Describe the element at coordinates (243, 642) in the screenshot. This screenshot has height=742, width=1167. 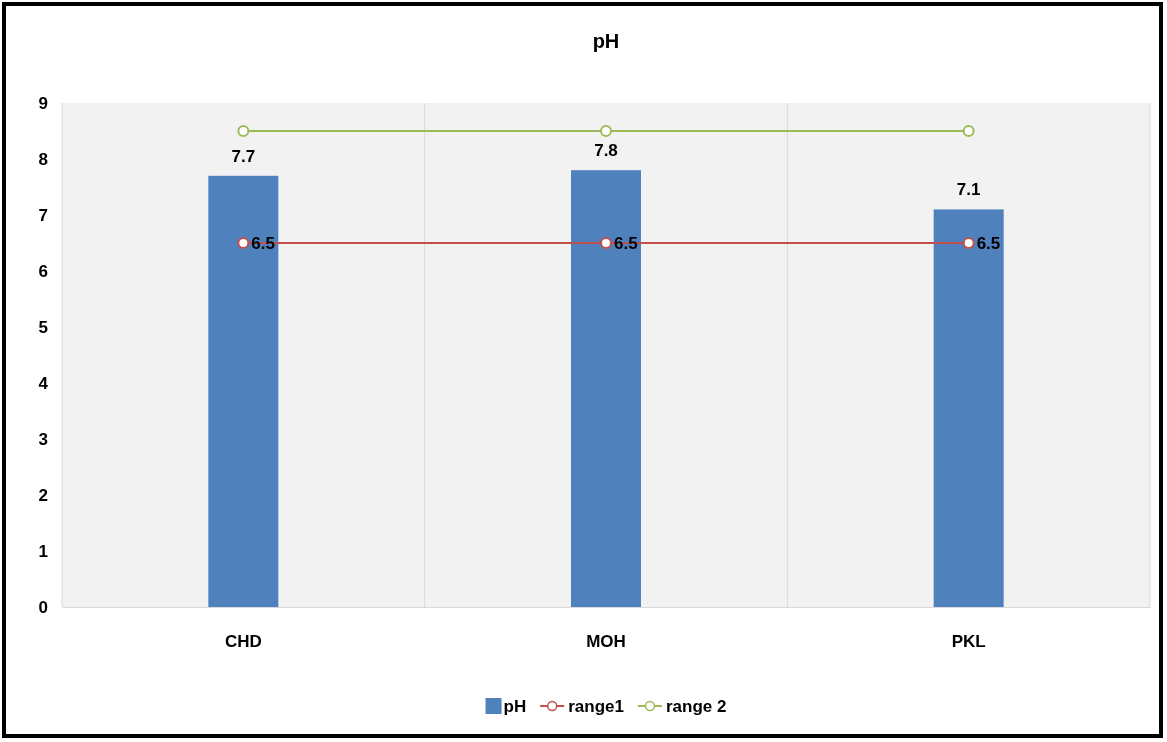
I see `x-tick-label: CHD` at that location.